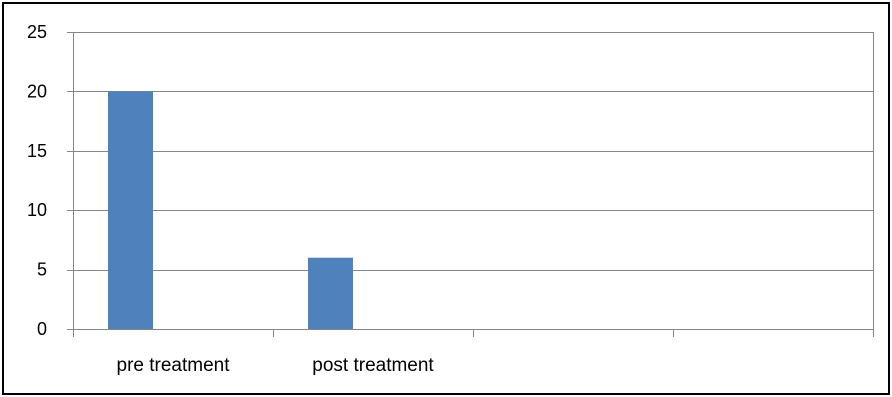 The width and height of the screenshot is (892, 397). I want to click on y-tick-label-15: 15, so click(37, 151).